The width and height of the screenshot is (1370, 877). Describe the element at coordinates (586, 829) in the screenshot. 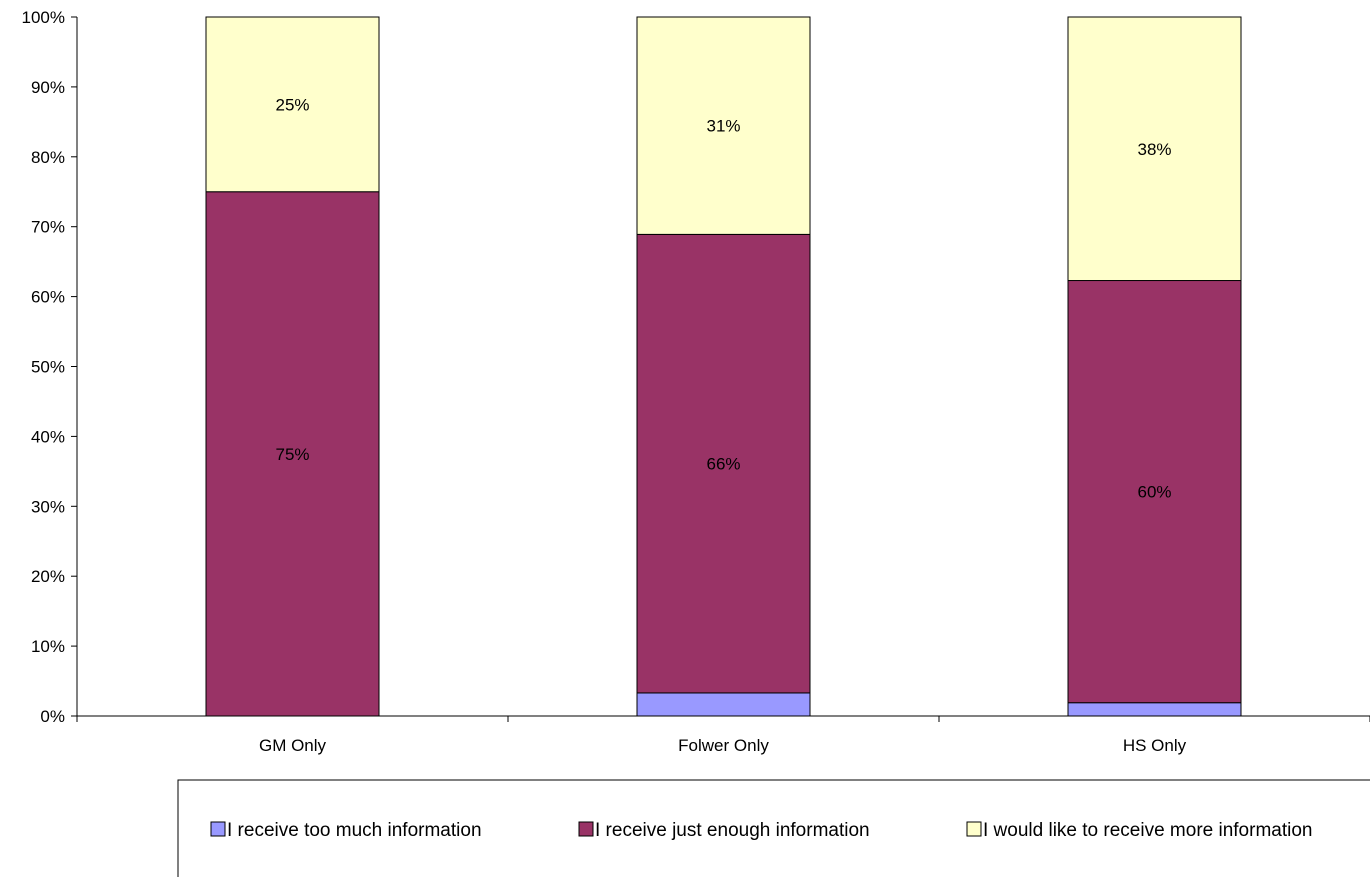

I see `legend-swatch-just-enough` at that location.